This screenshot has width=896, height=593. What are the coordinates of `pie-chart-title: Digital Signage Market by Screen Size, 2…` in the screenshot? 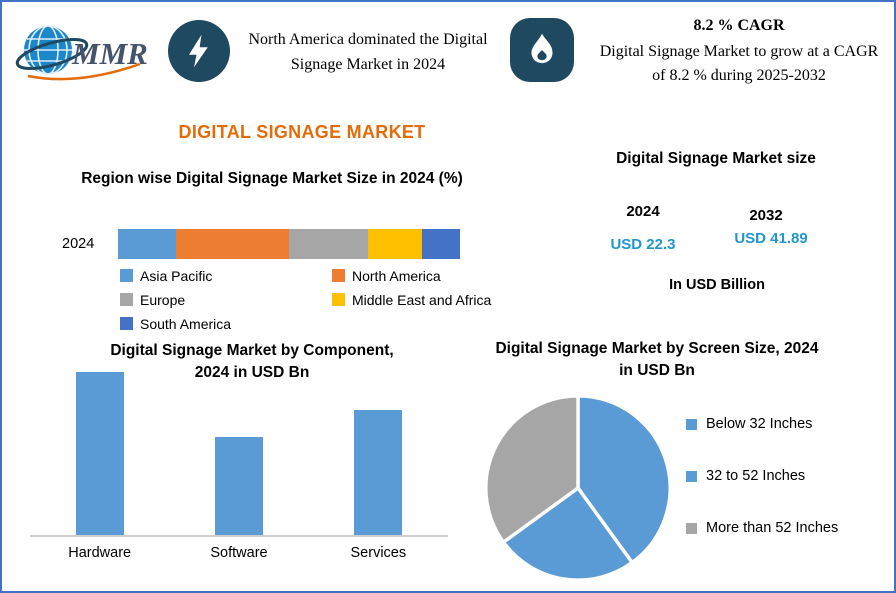 It's located at (657, 359).